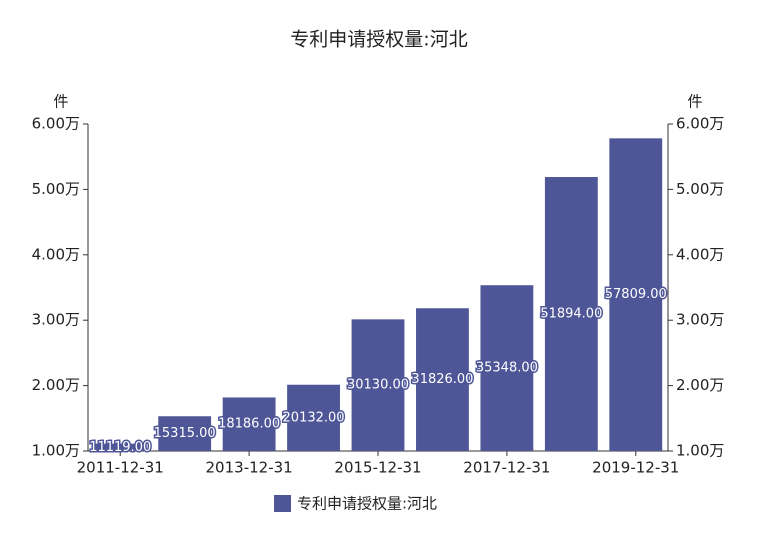  Describe the element at coordinates (377, 468) in the screenshot. I see `x-tick-label: 2015-12-31` at that location.